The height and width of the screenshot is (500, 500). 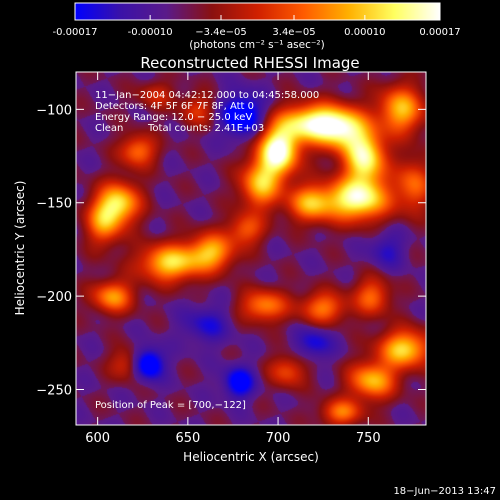 What do you see at coordinates (174, 106) in the screenshot?
I see `annotation-detectors: Detectors: 4F 5F 6F 7F 8F, Att 0` at bounding box center [174, 106].